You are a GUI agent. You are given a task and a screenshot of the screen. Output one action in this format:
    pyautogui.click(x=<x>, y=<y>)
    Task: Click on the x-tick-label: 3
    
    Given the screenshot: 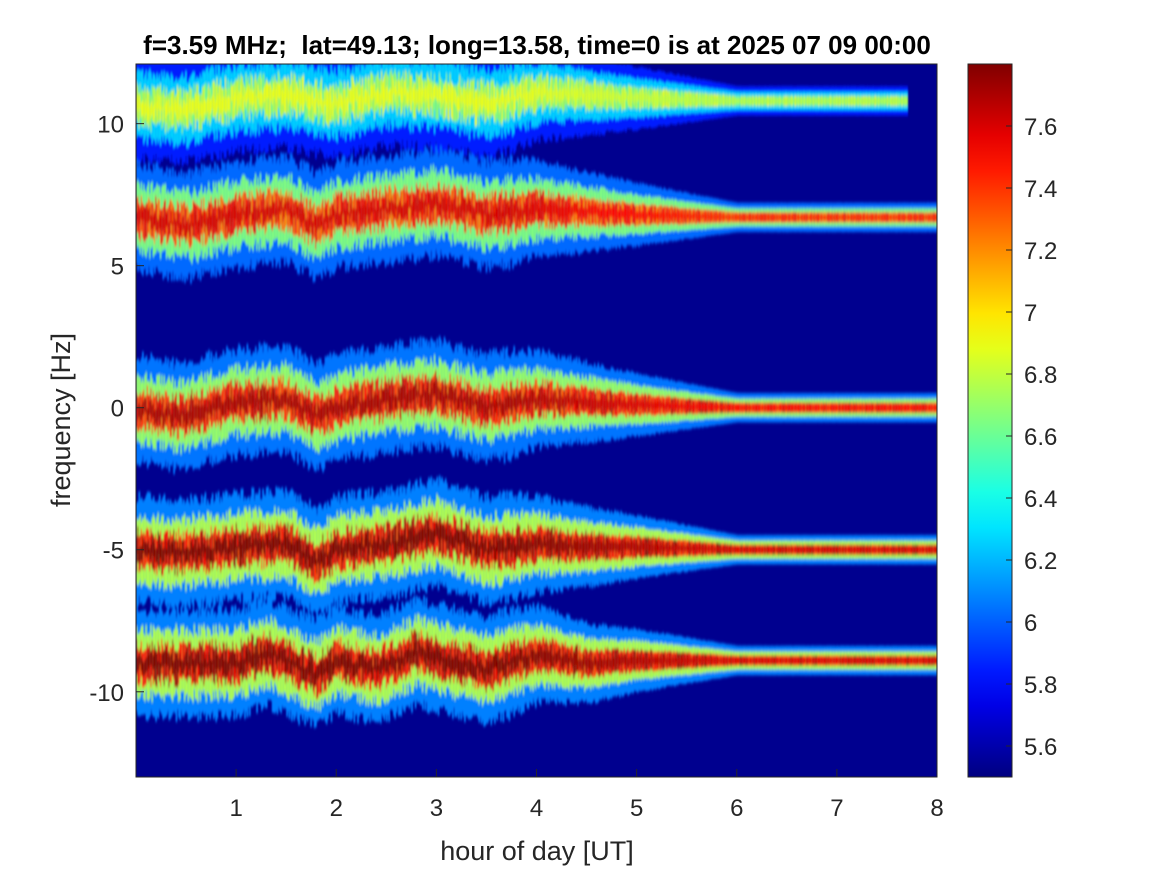 What is the action you would take?
    pyautogui.click(x=436, y=808)
    